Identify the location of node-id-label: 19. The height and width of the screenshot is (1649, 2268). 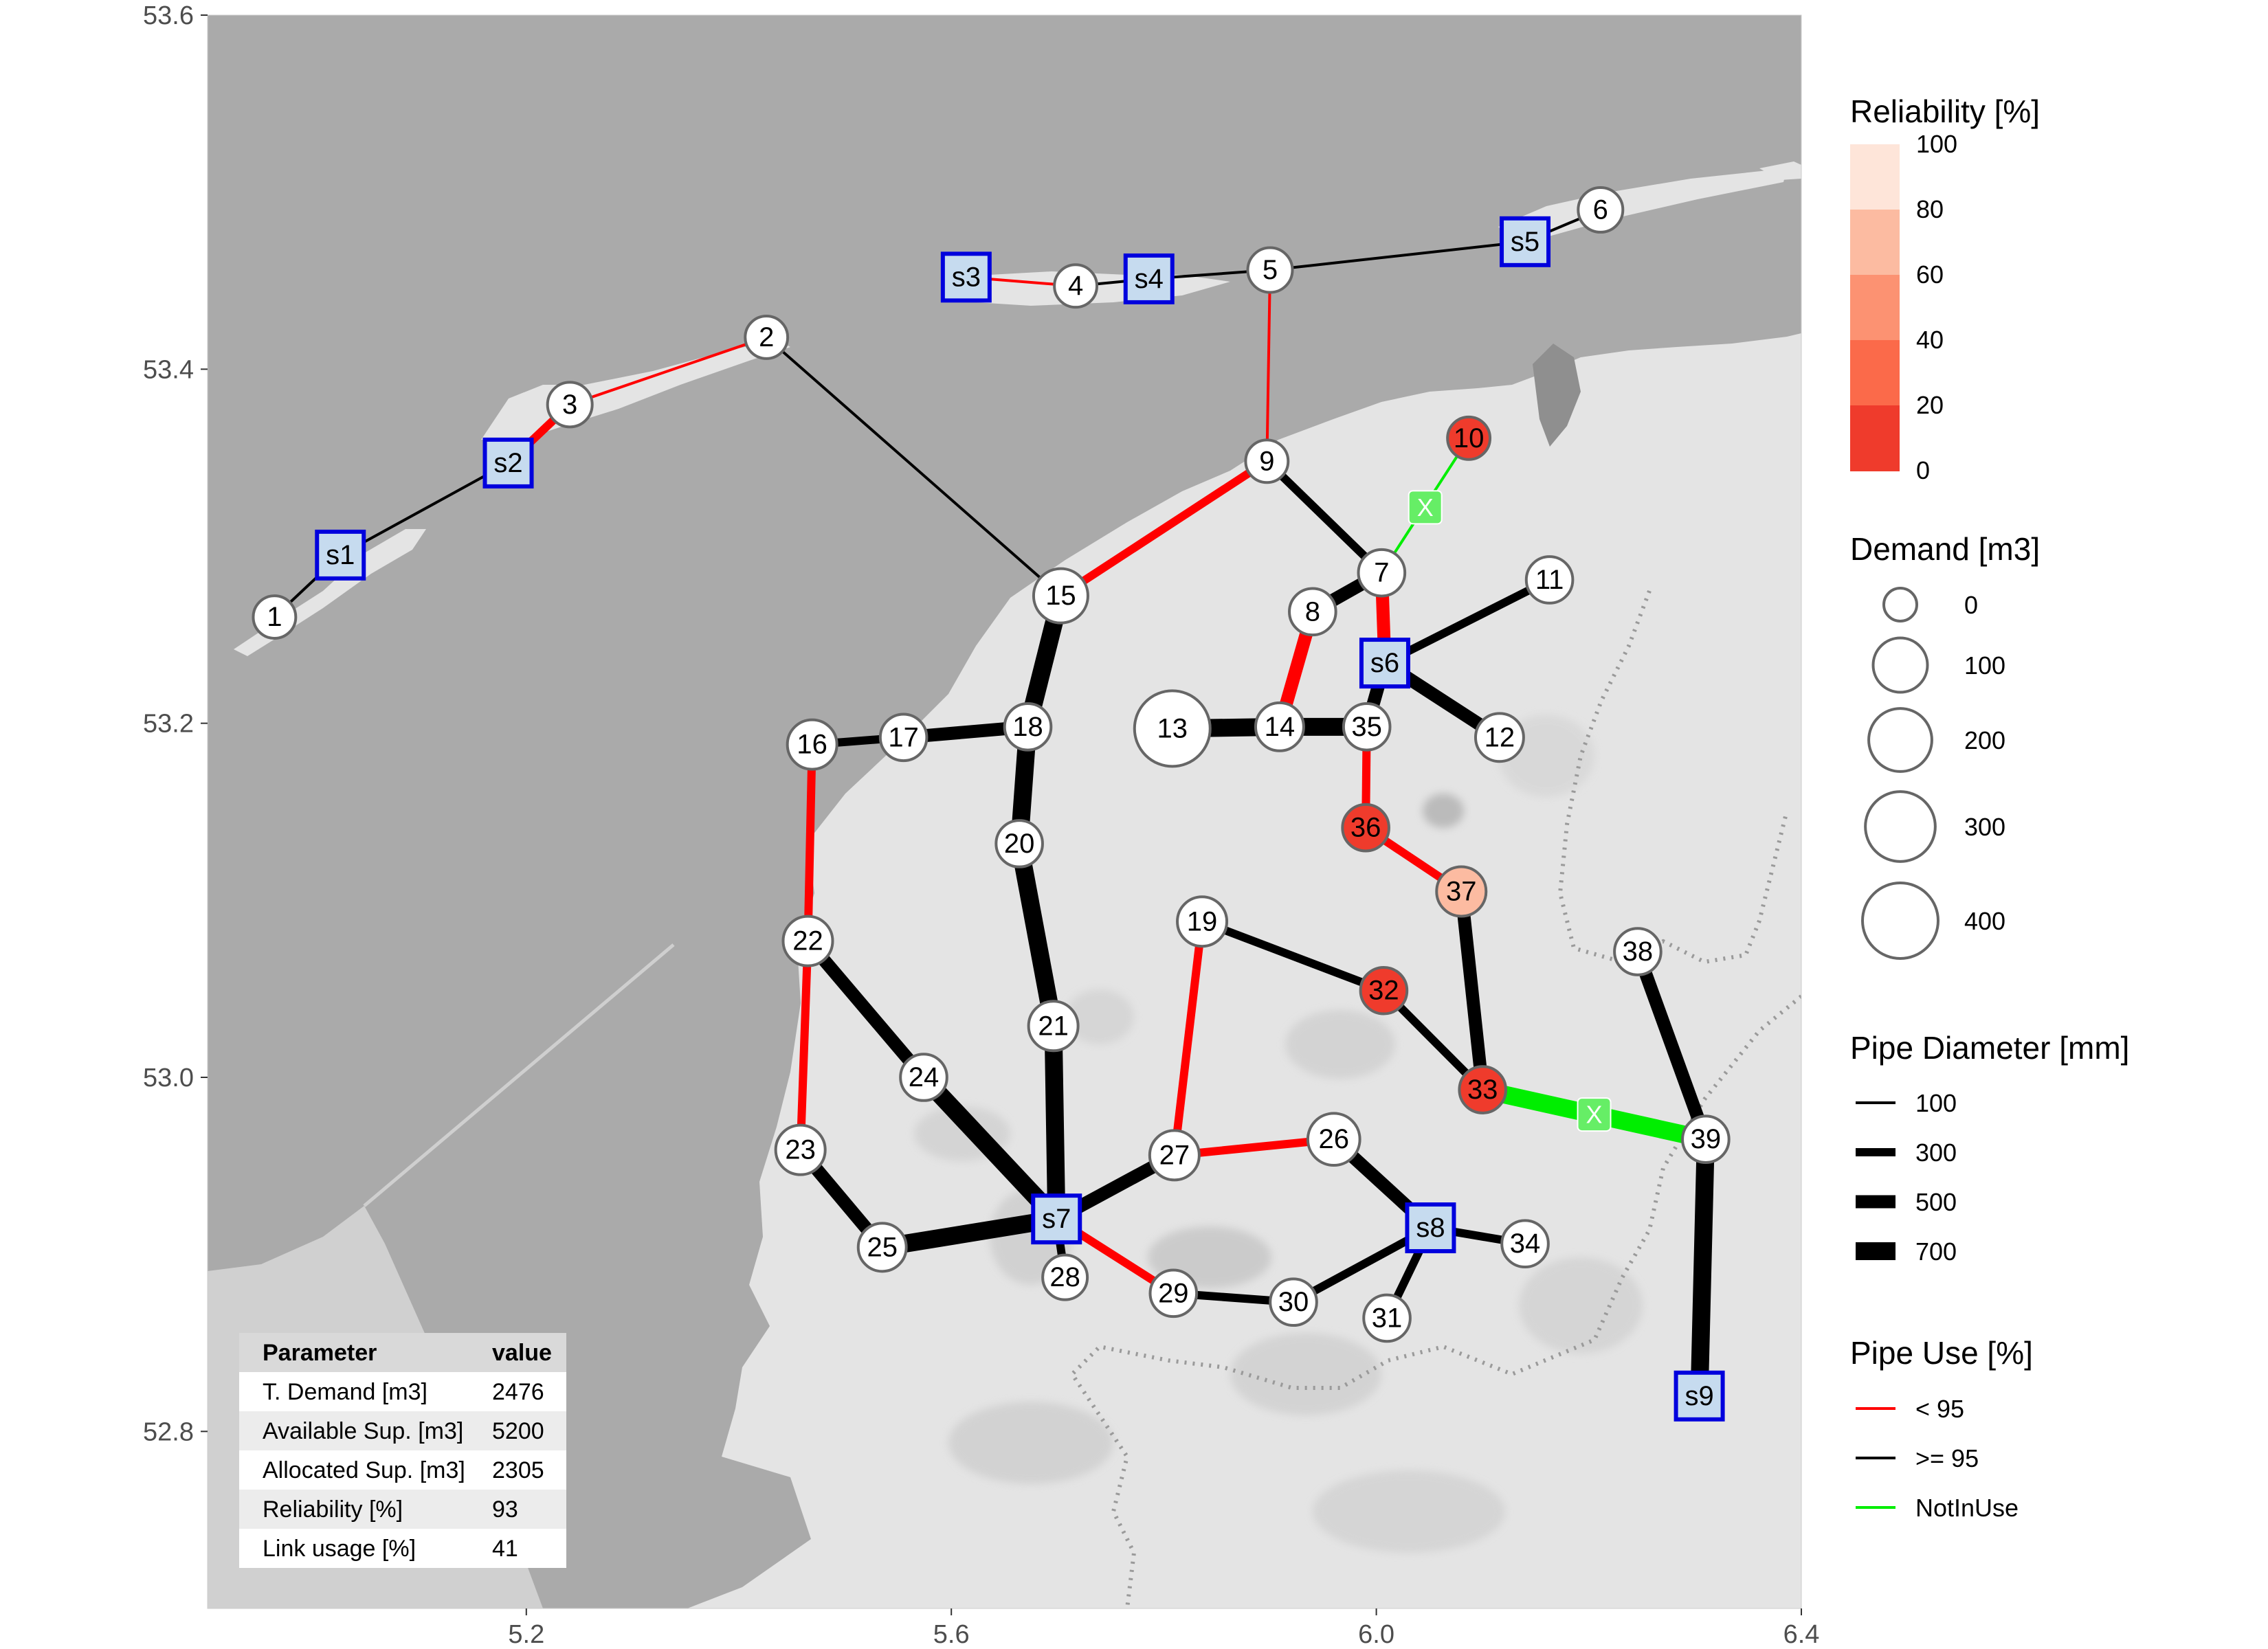
(1202, 921).